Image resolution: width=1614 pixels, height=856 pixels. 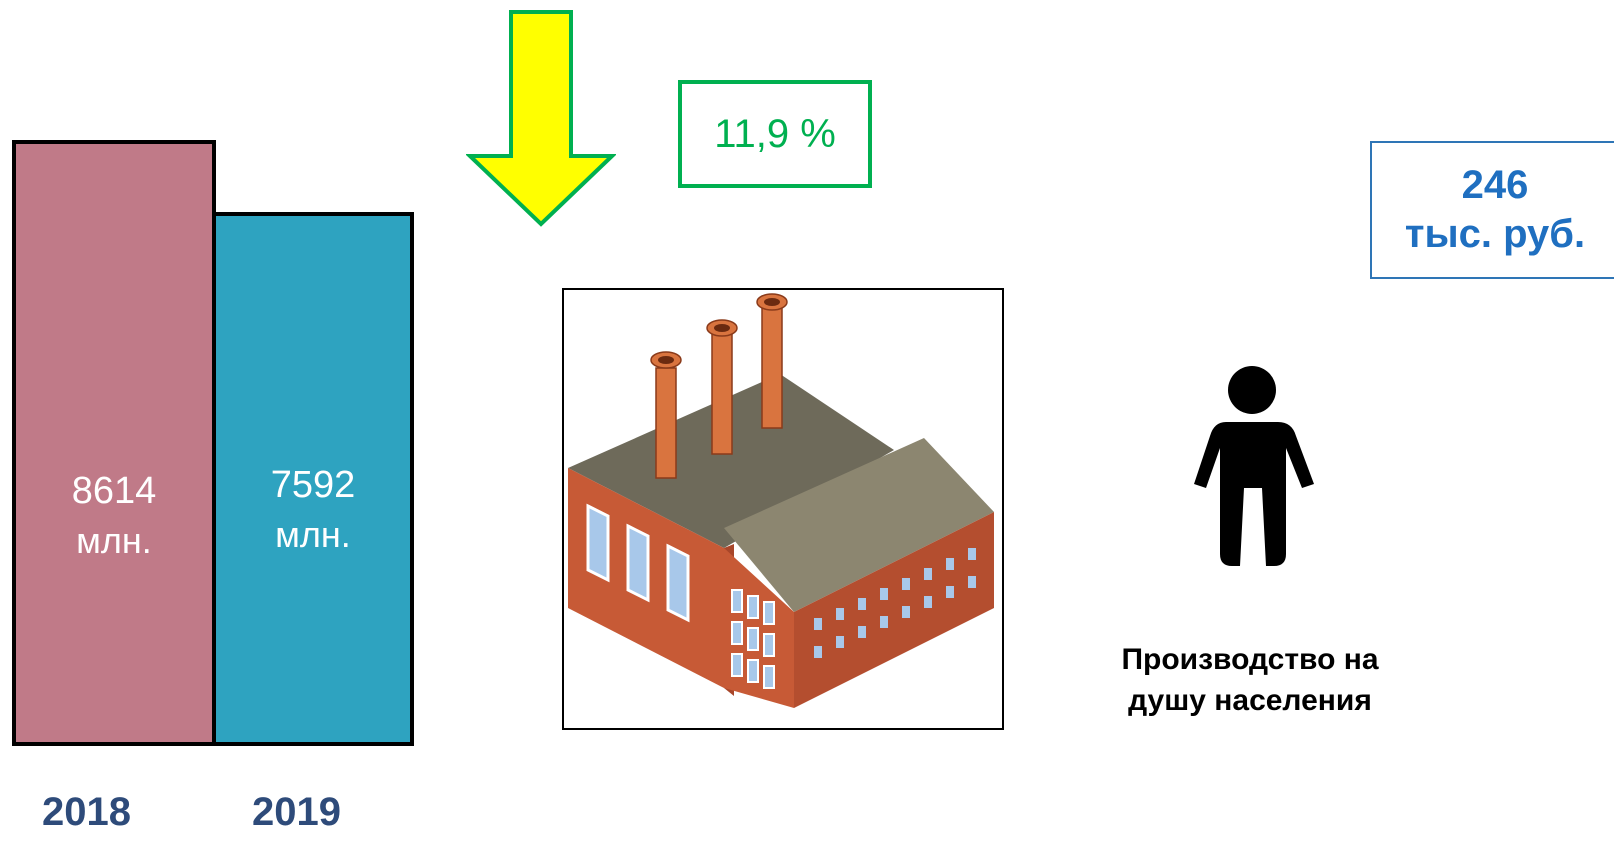 I want to click on bar-2019: 7592 млн., so click(x=313, y=479).